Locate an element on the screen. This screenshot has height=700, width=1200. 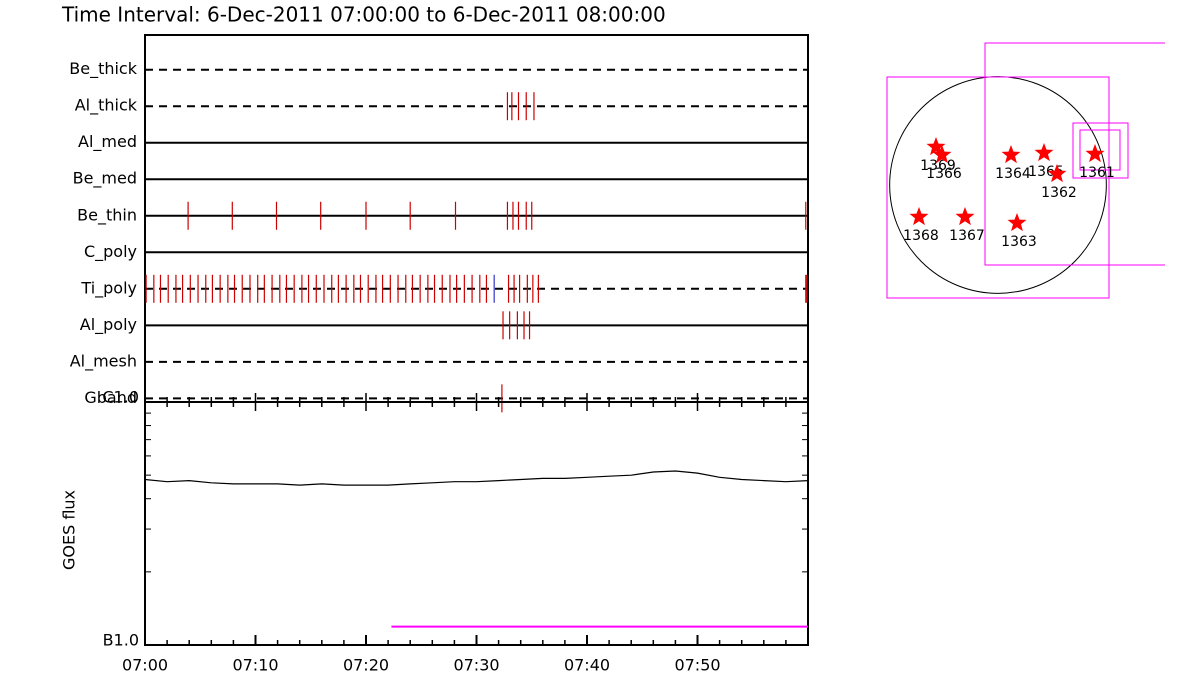
active-region-label: 1364 is located at coordinates (1013, 174).